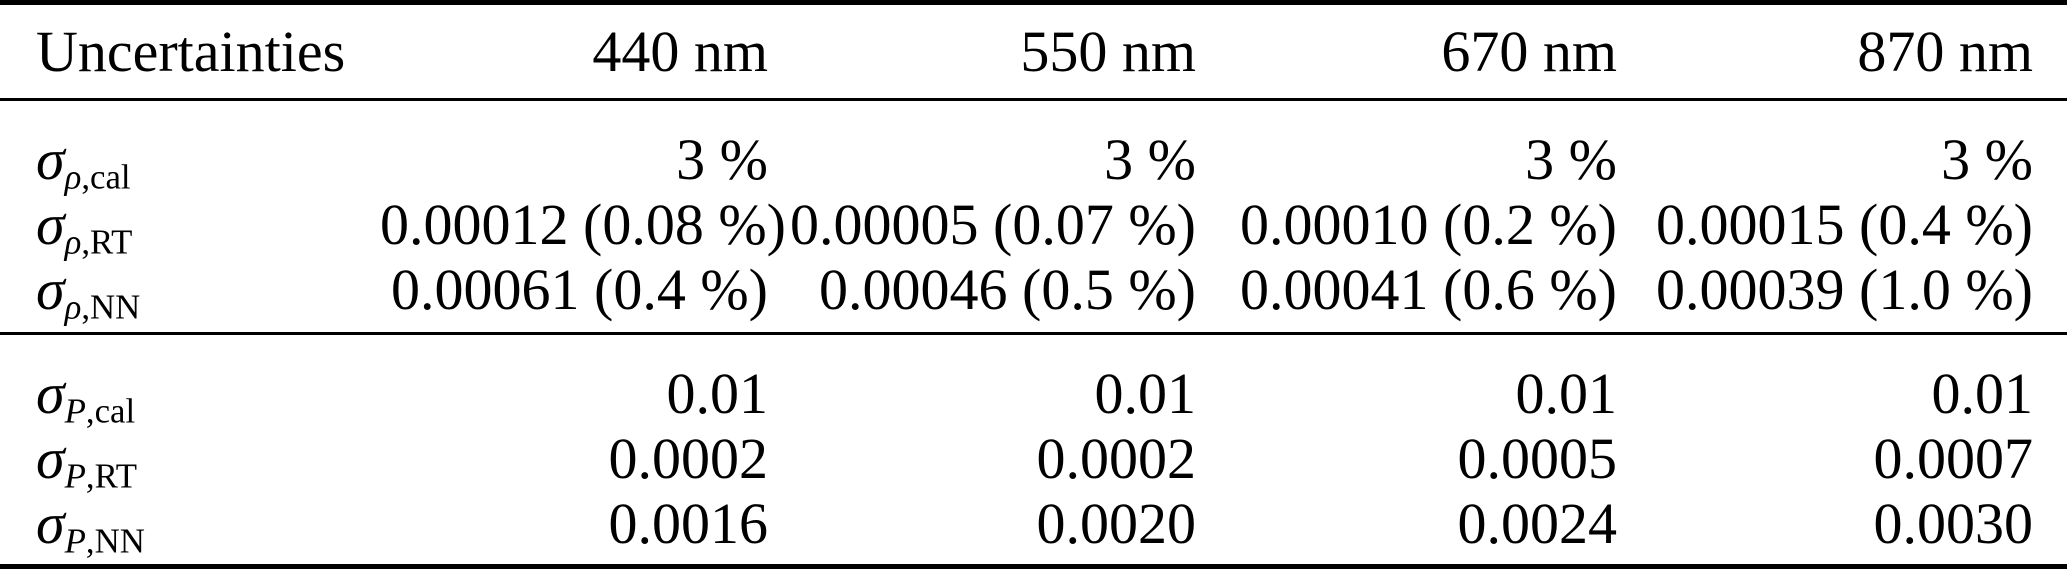 The height and width of the screenshot is (569, 2067). What do you see at coordinates (574, 51) in the screenshot?
I see `column-header-440nm: 440 nm` at bounding box center [574, 51].